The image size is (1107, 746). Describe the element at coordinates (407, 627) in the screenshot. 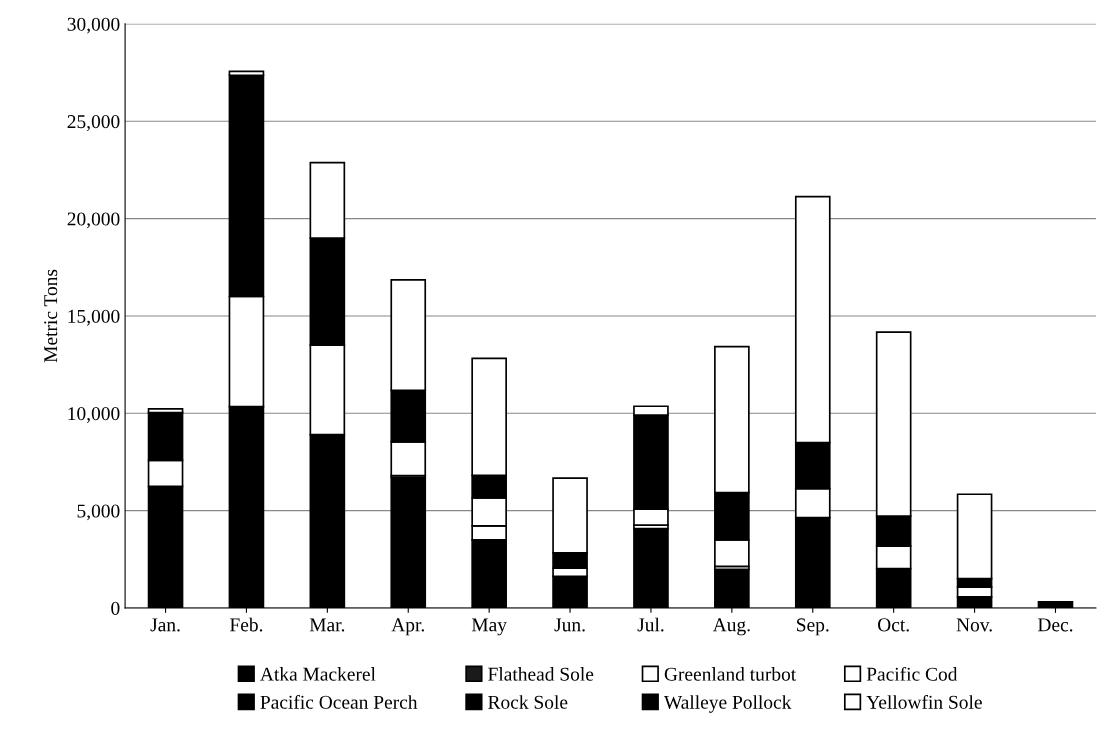

I see `x-tick-label: Apr.` at that location.